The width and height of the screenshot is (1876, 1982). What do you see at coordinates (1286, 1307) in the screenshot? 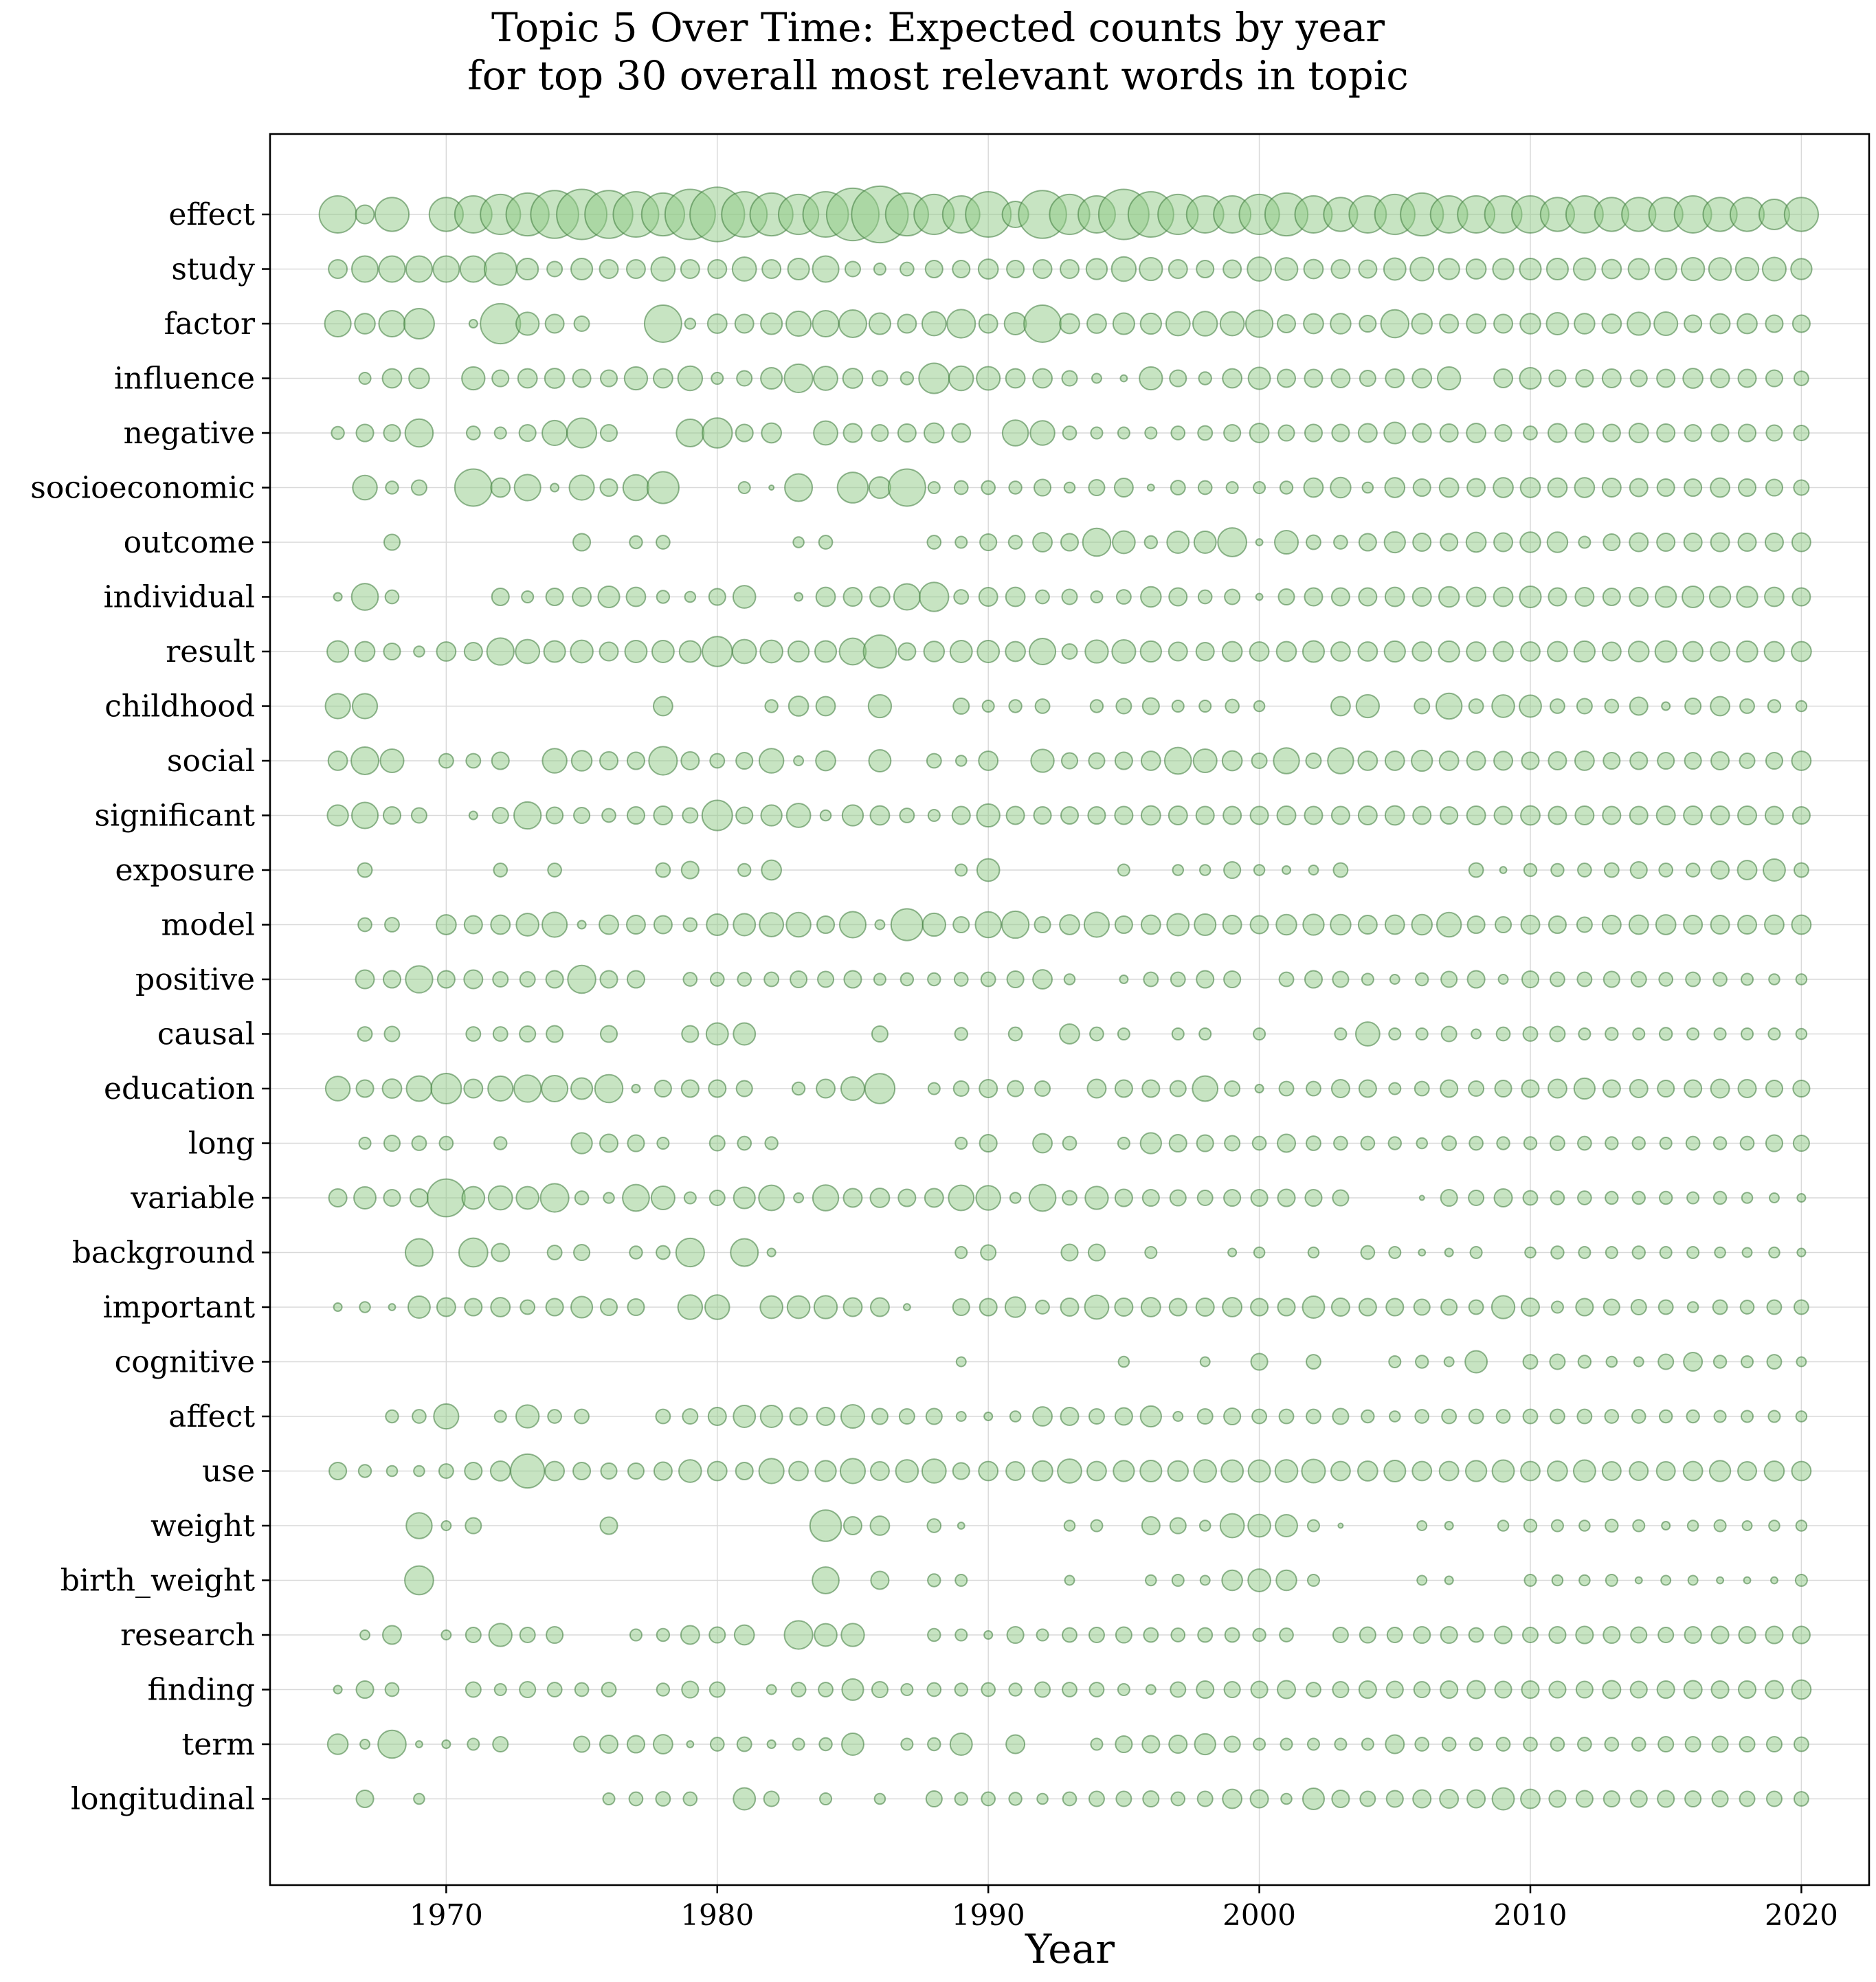
I see `bubble-important-2001` at bounding box center [1286, 1307].